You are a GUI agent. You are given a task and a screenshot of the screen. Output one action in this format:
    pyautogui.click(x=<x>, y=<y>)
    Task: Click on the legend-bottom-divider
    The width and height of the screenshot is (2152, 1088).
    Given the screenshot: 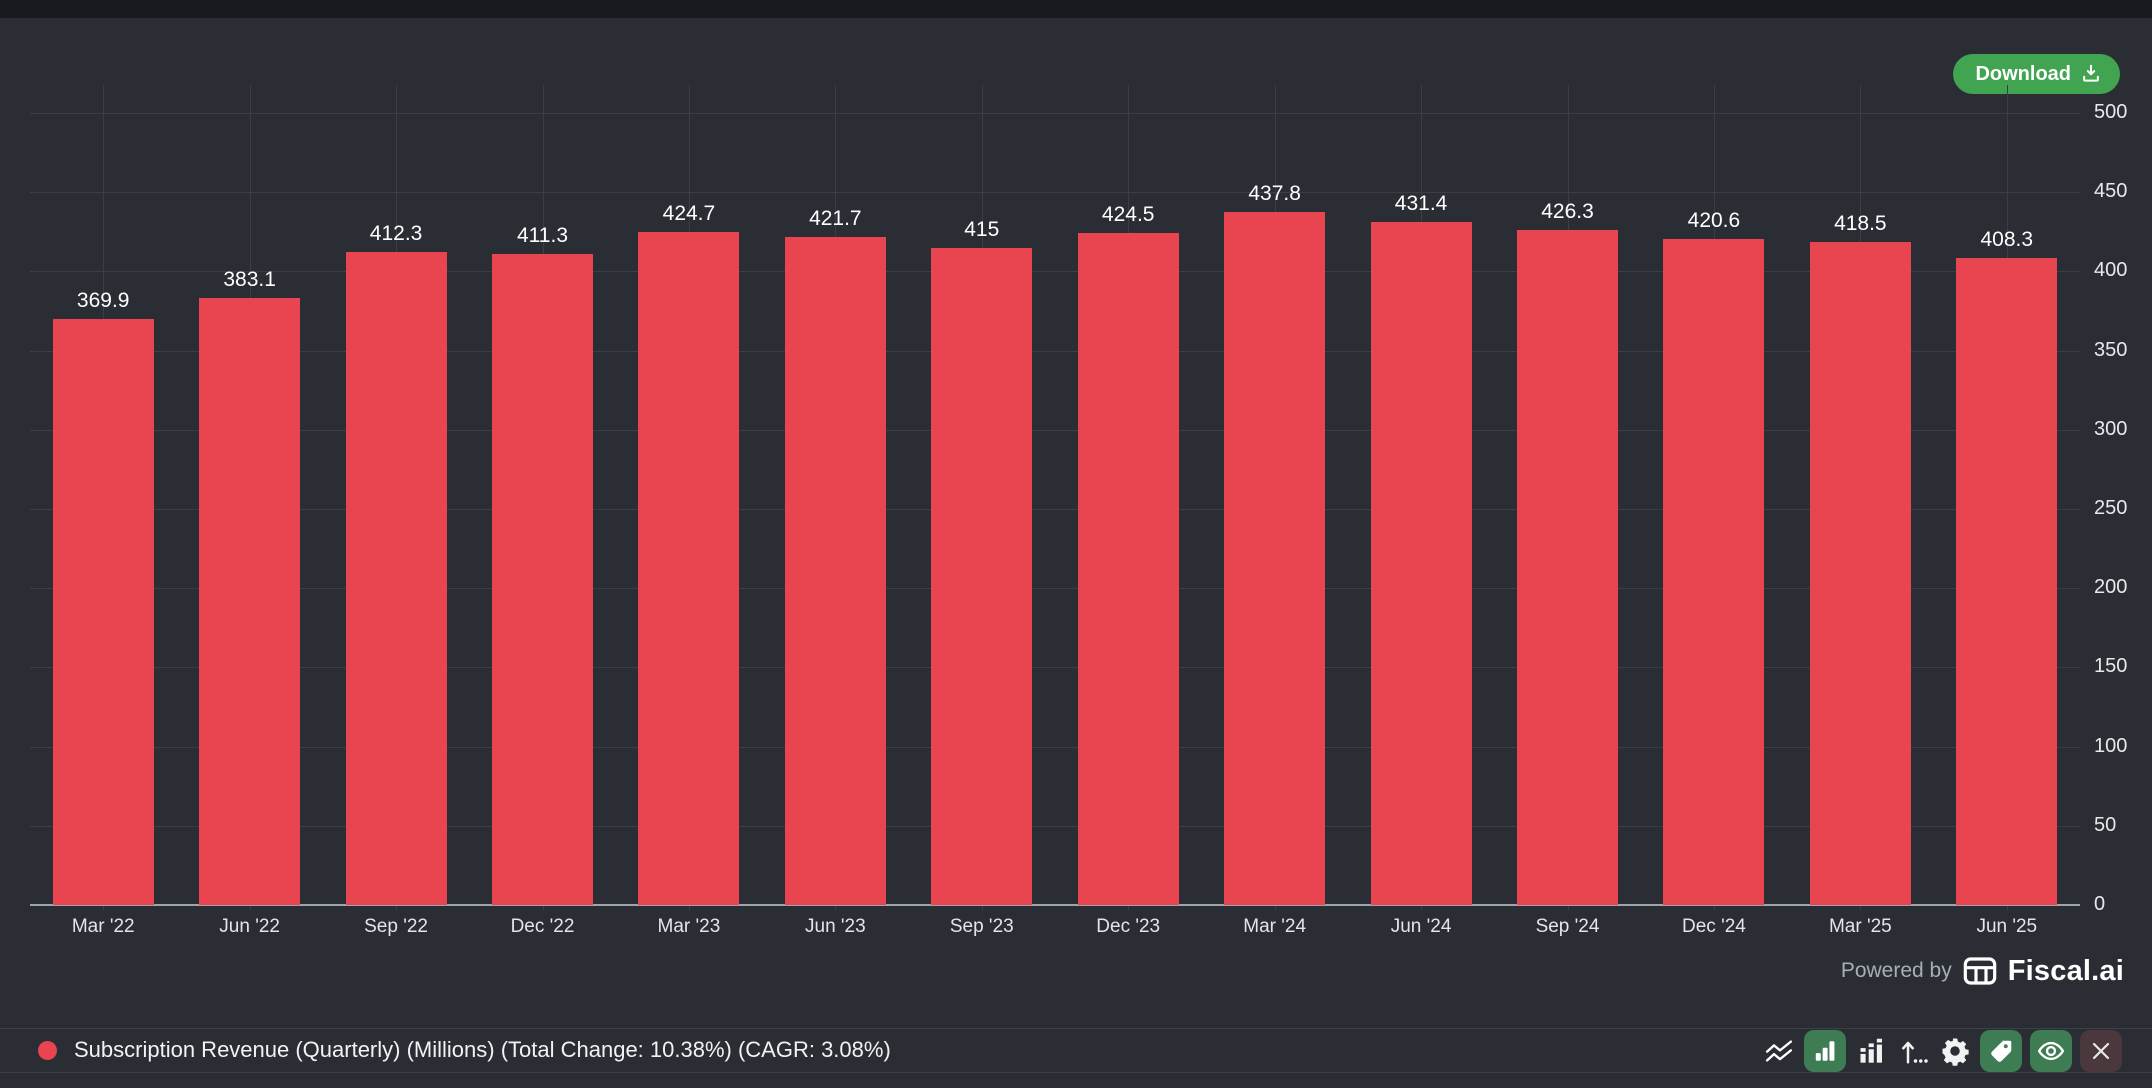 What is the action you would take?
    pyautogui.click(x=1076, y=1072)
    